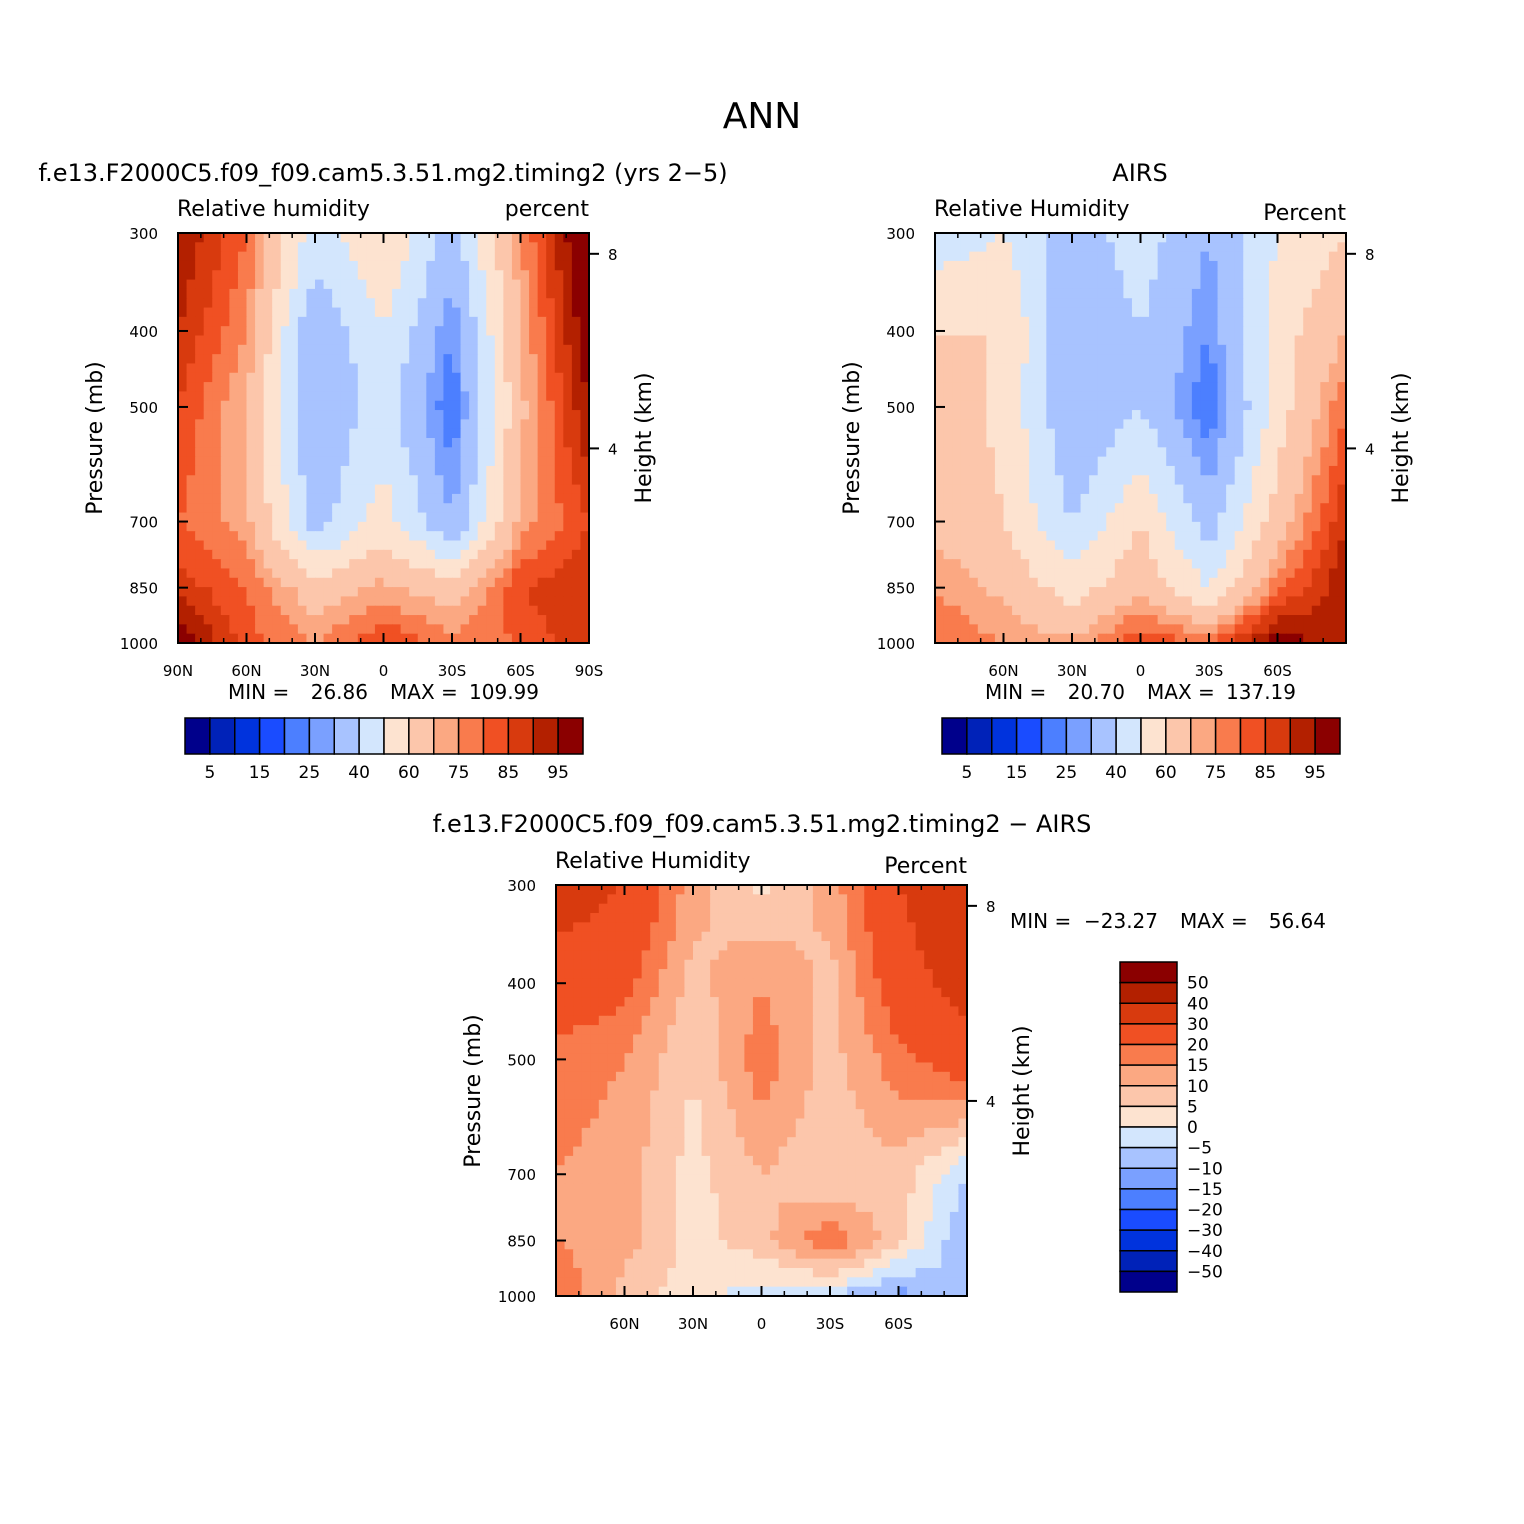 The height and width of the screenshot is (1524, 1524). I want to click on colorbar-swatch, so click(979, 736).